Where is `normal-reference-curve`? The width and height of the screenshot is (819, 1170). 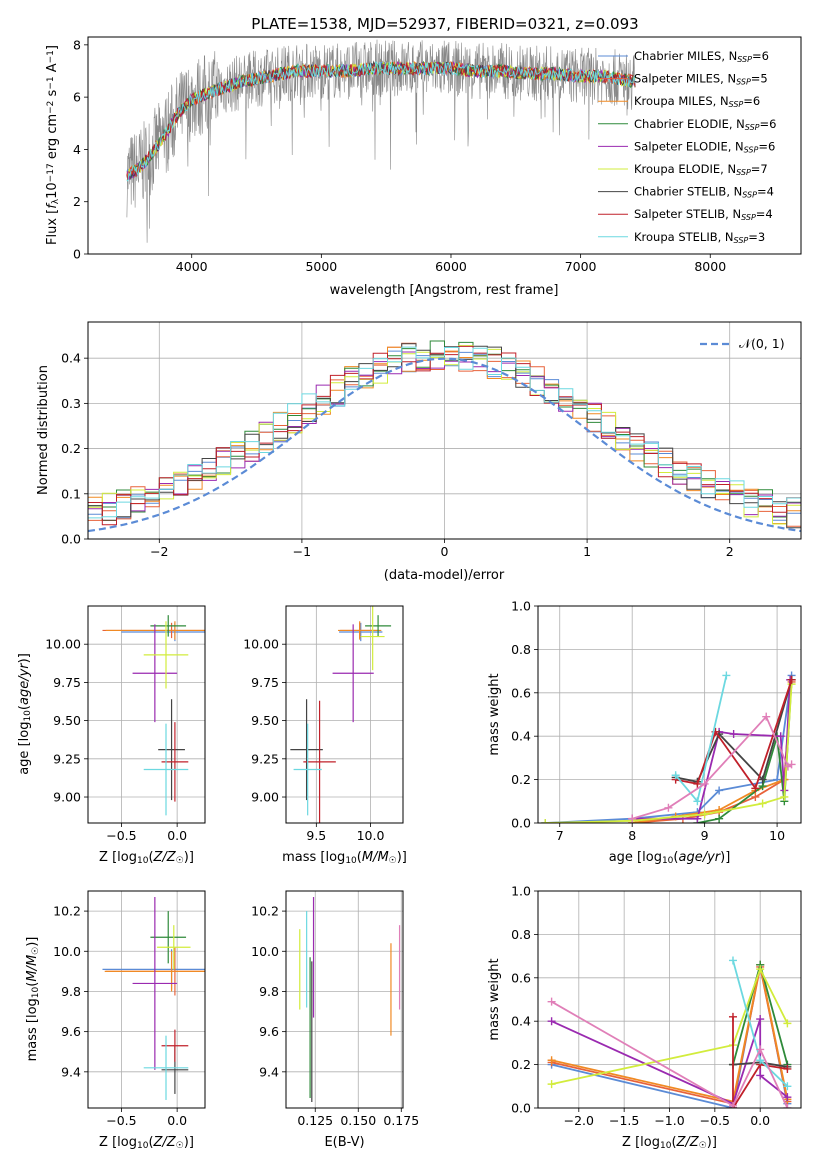 normal-reference-curve is located at coordinates (444, 445).